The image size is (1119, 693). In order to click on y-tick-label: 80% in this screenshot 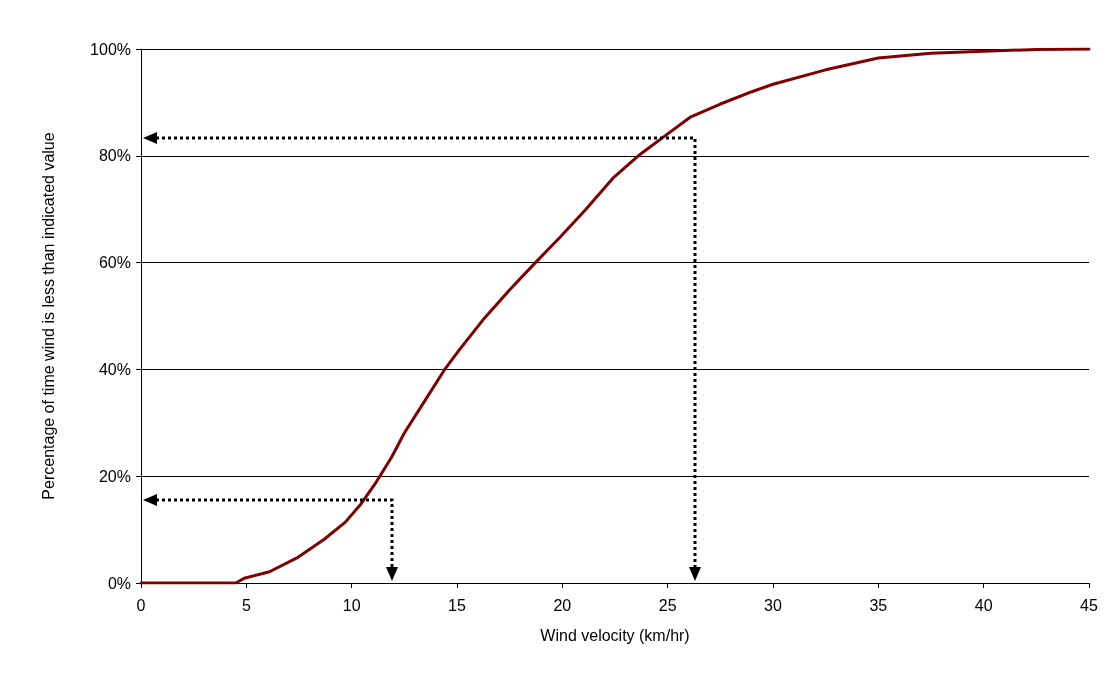, I will do `click(114, 156)`.